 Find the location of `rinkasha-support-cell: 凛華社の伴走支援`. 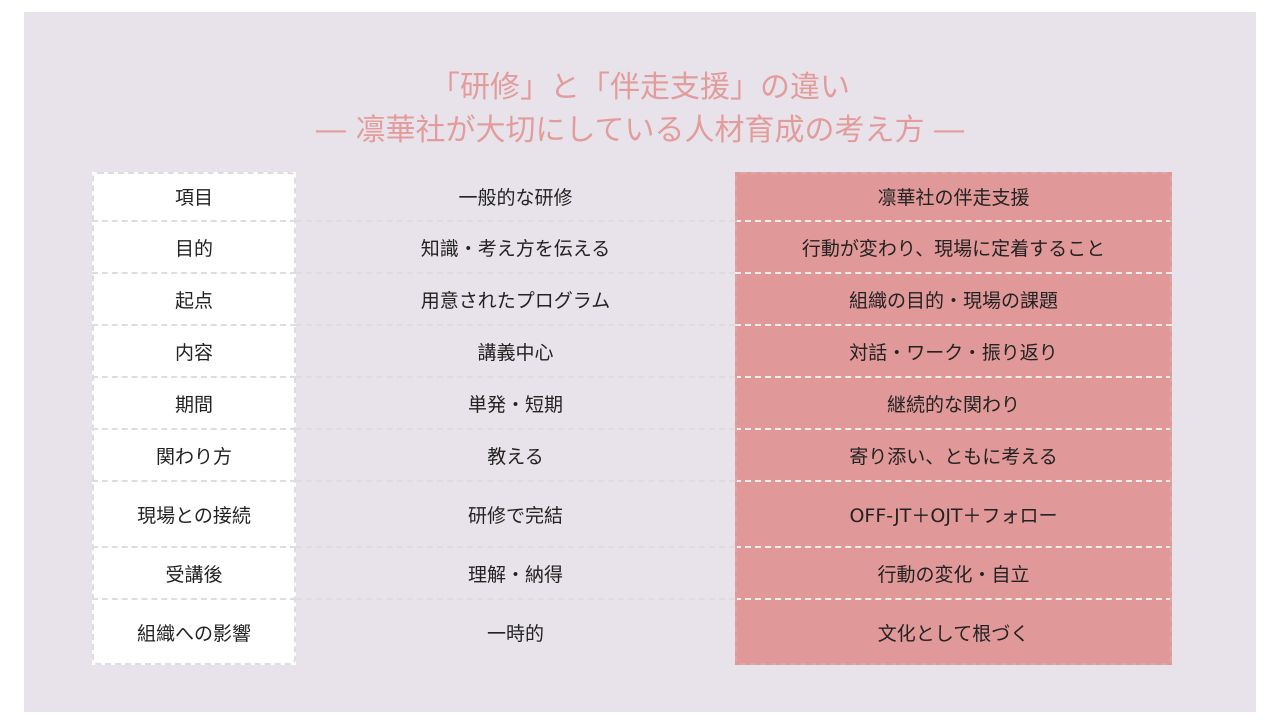

rinkasha-support-cell: 凛華社の伴走支援 is located at coordinates (953, 197).